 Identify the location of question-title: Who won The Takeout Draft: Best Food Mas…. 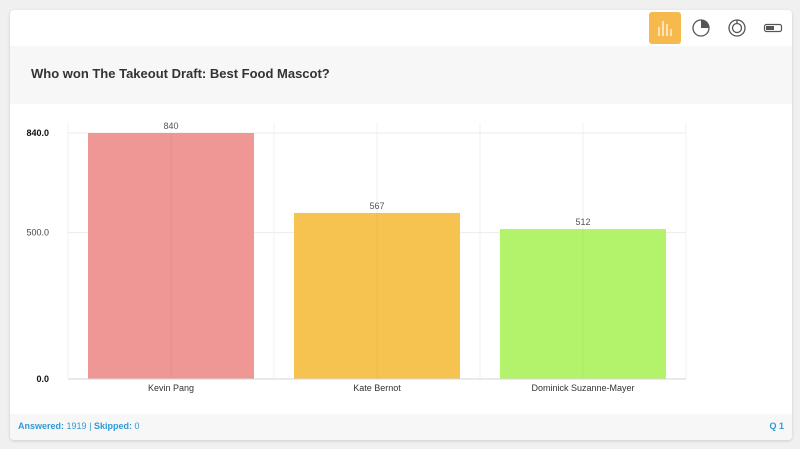
(180, 73).